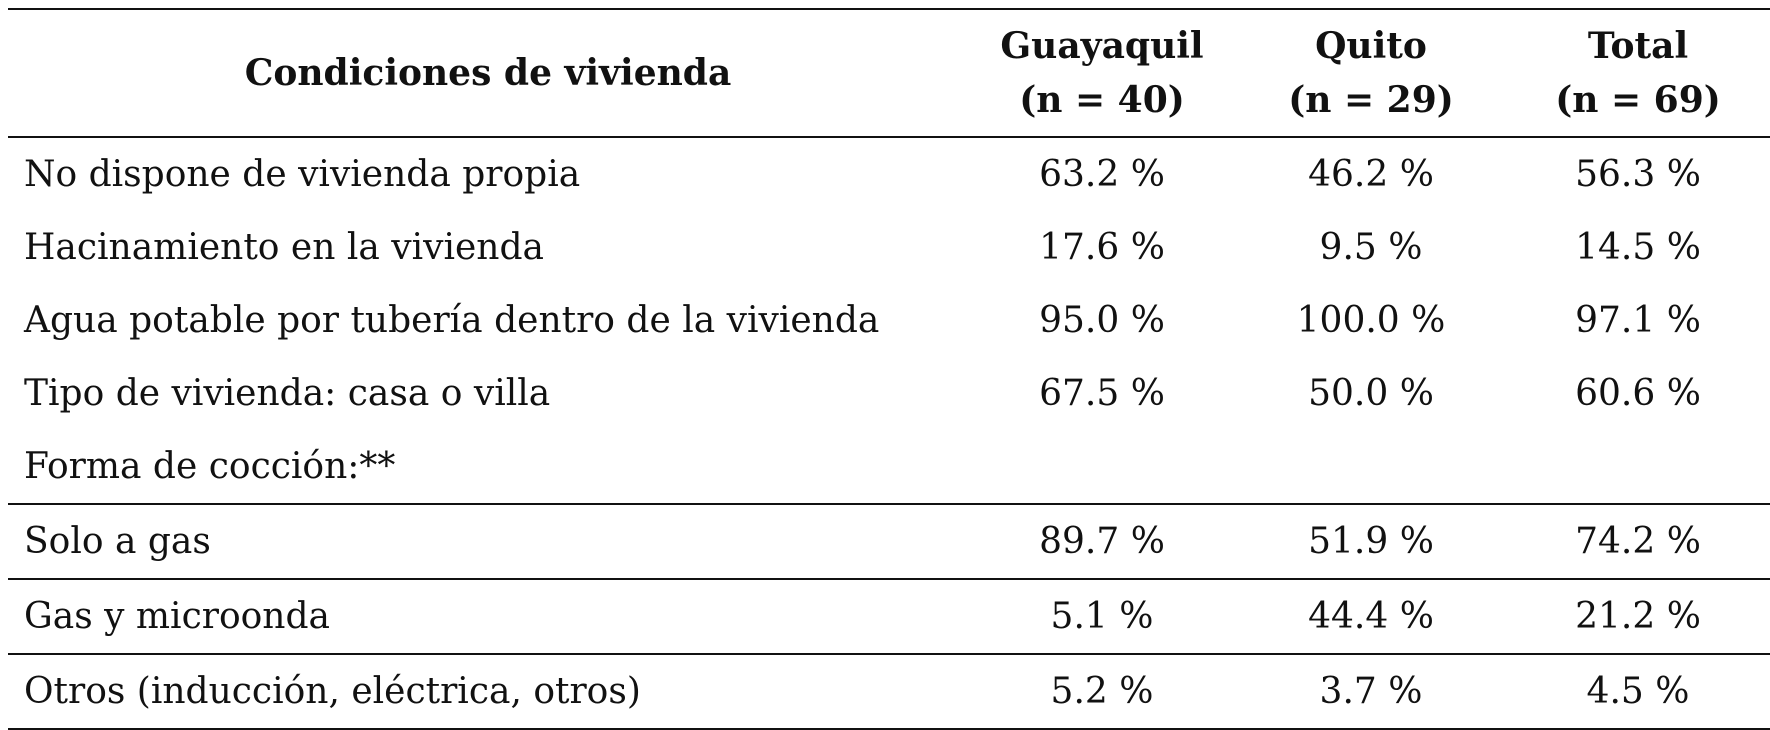 The height and width of the screenshot is (730, 1770). Describe the element at coordinates (1102, 247) in the screenshot. I see `cell-guayaquil: 17.6 %` at that location.